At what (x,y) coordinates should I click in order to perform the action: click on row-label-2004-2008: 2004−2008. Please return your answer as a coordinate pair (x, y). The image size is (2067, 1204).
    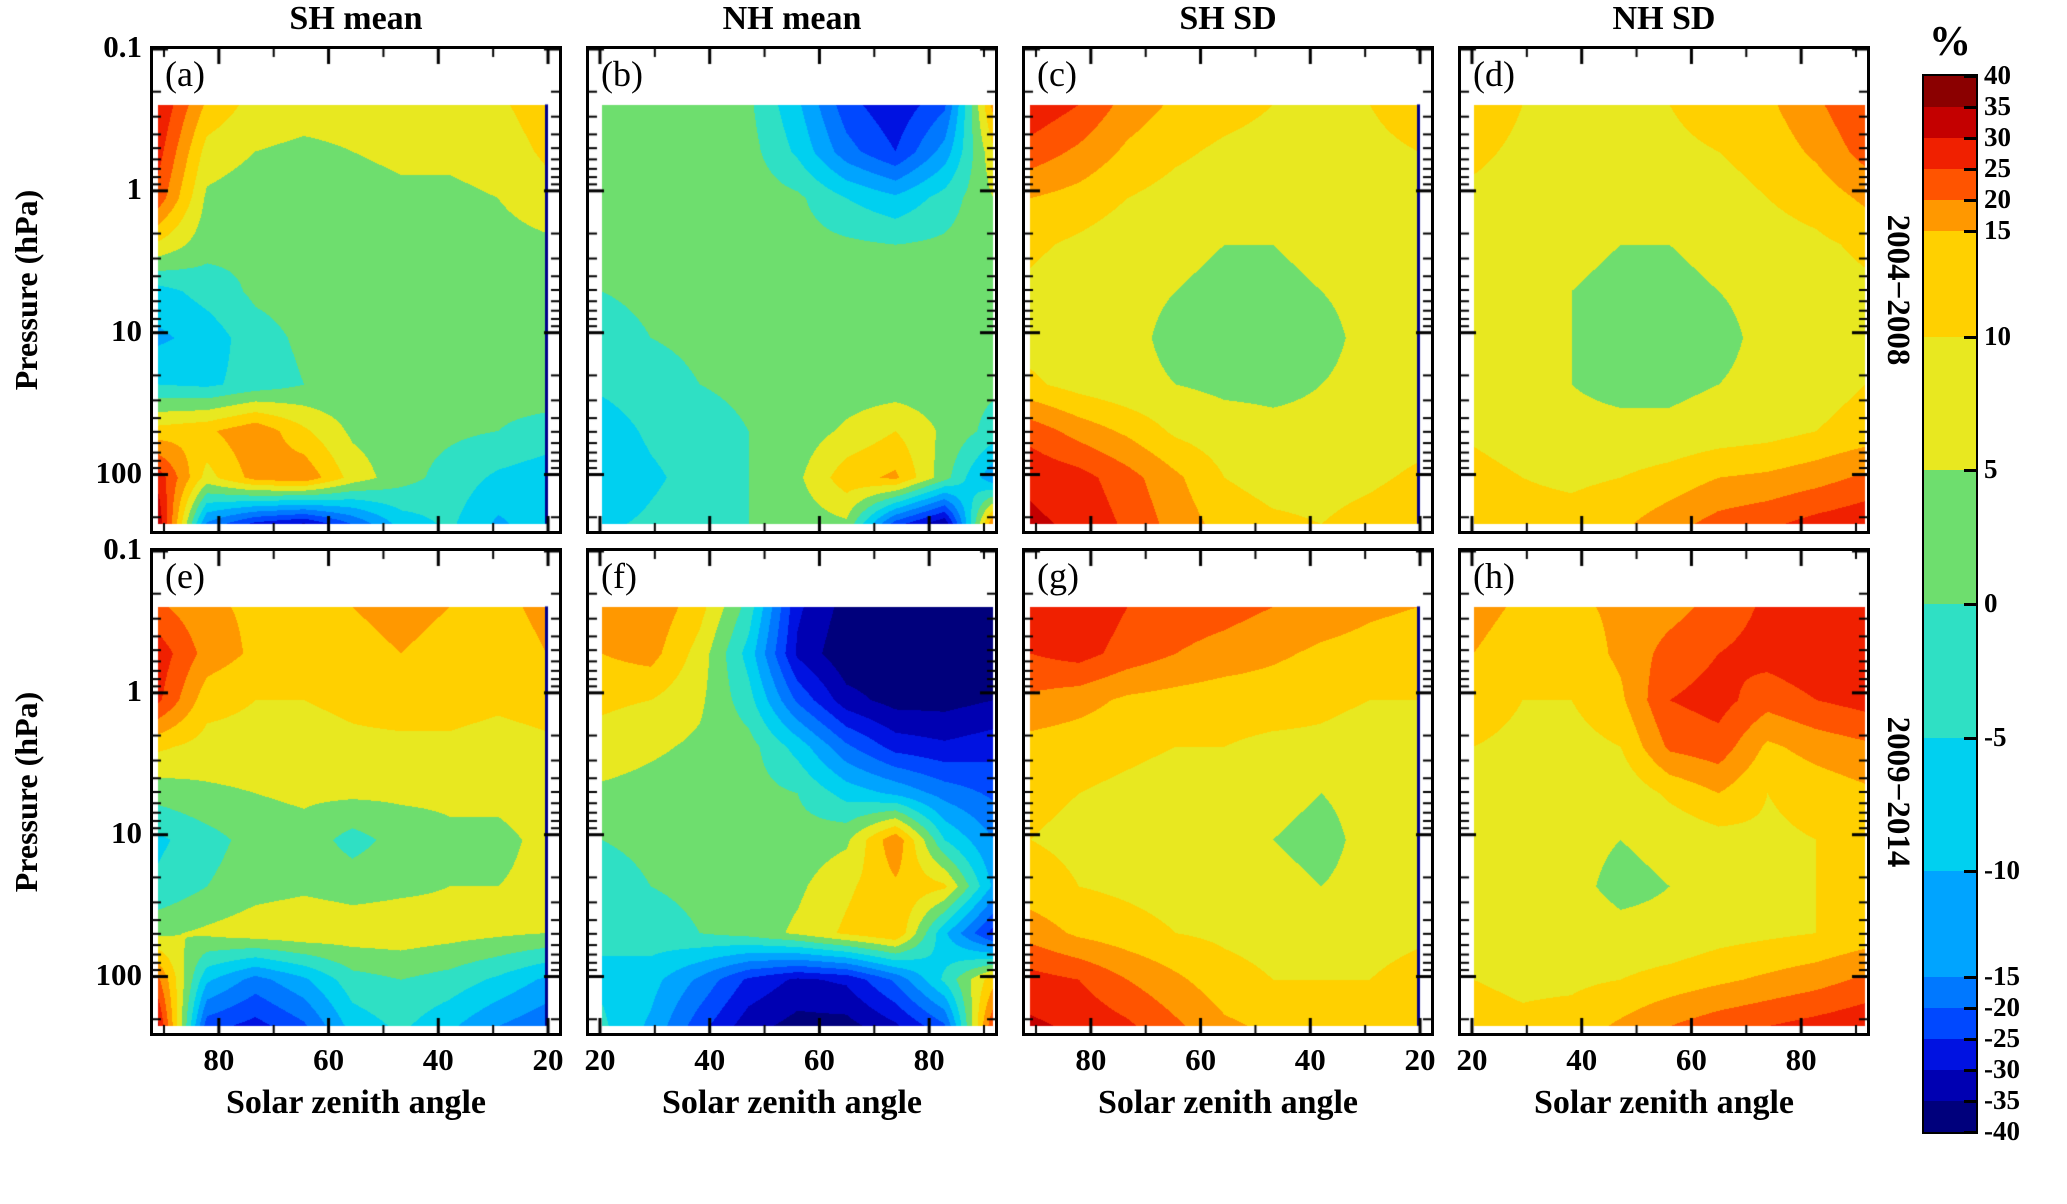
    Looking at the image, I should click on (1898, 290).